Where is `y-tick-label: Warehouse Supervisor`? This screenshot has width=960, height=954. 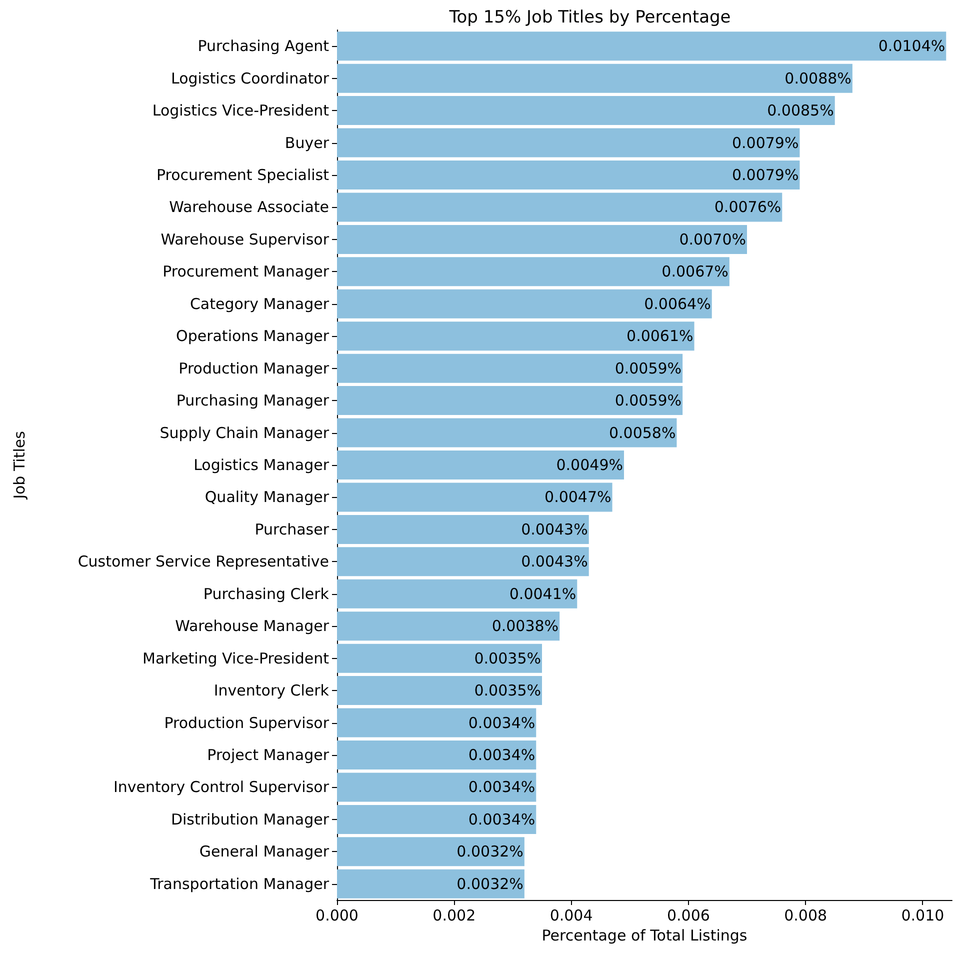 y-tick-label: Warehouse Supervisor is located at coordinates (245, 239).